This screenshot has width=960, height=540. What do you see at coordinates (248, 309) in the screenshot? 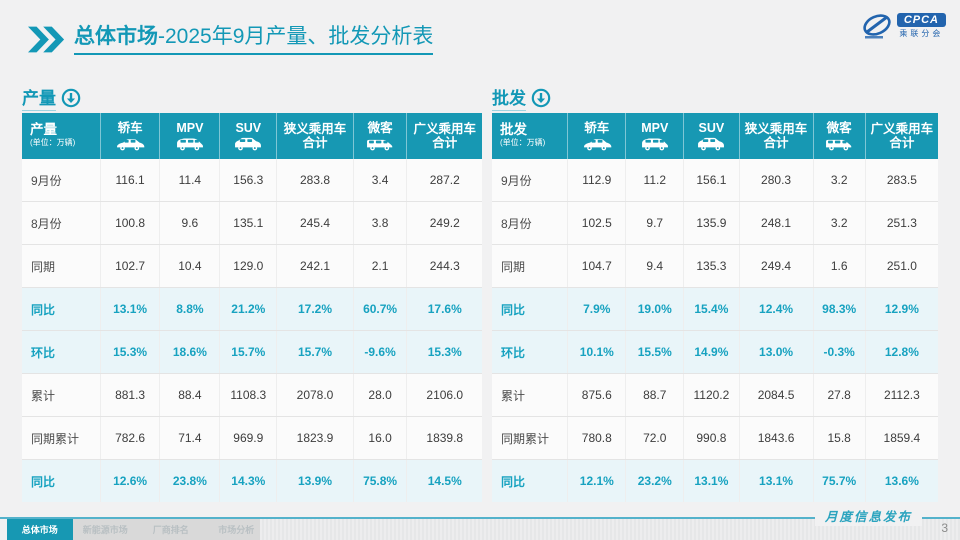
I see `table-cell: 21.2%` at bounding box center [248, 309].